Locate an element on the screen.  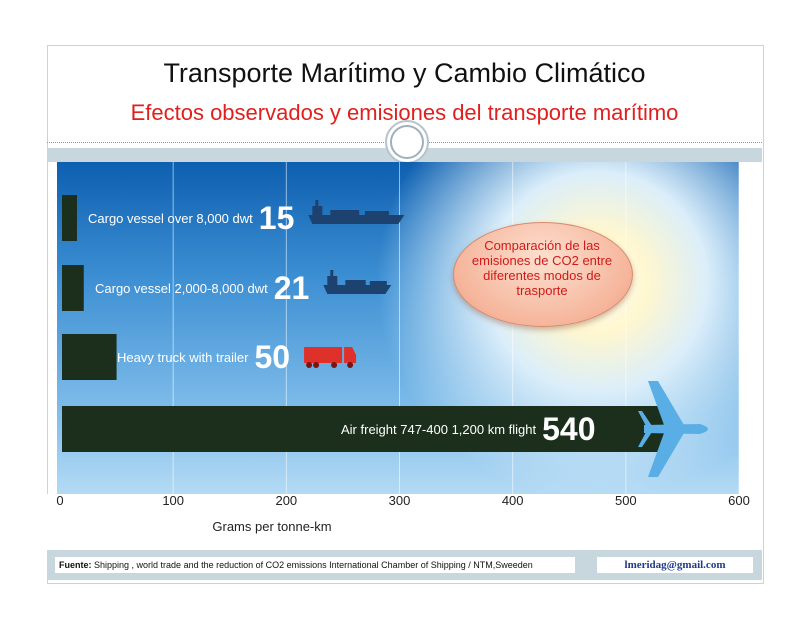
plane-tail-top is located at coordinates (645, 418).